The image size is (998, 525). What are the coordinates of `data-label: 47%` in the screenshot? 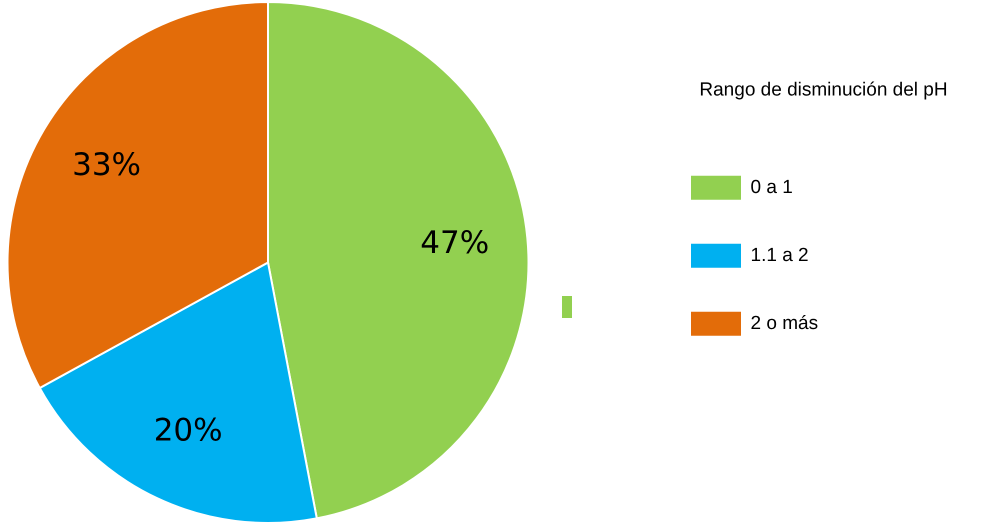 It's located at (455, 242).